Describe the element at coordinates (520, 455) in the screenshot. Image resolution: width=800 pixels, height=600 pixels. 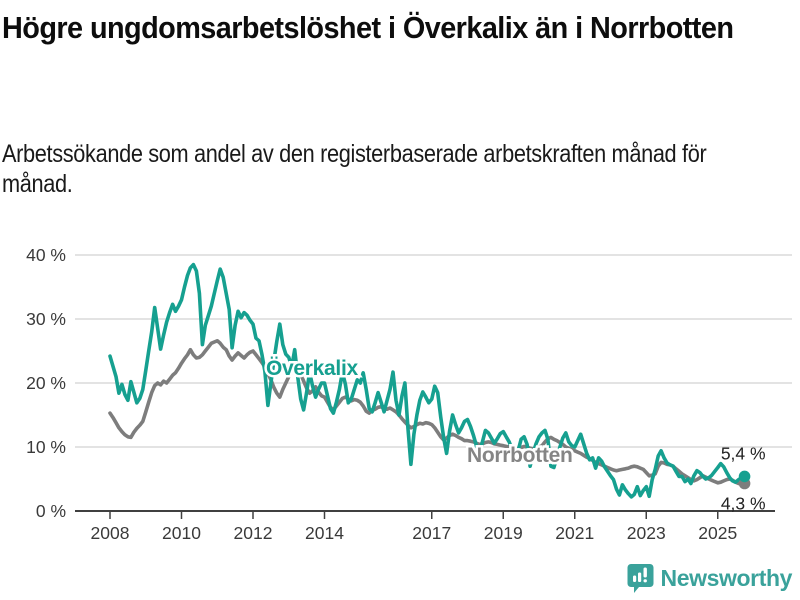
I see `series-label-norrbotten: Norrbotten` at that location.